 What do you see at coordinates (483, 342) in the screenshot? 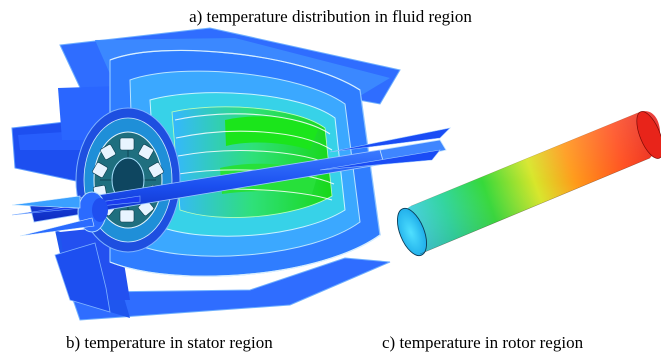
I see `caption-rotor-region: c) temperature in rotor region` at bounding box center [483, 342].